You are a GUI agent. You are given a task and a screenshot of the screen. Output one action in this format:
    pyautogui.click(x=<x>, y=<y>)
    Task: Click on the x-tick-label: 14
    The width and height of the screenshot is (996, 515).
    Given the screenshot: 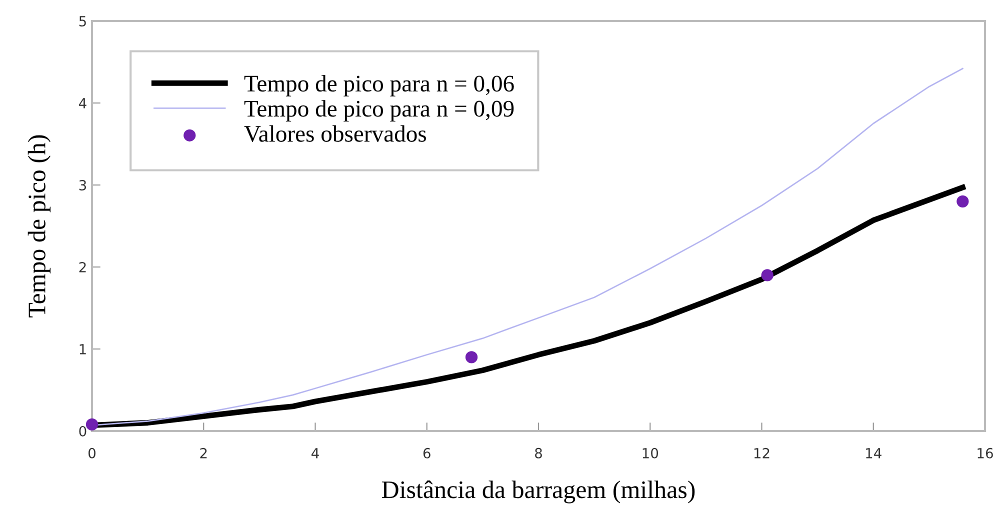 What is the action you would take?
    pyautogui.click(x=874, y=453)
    